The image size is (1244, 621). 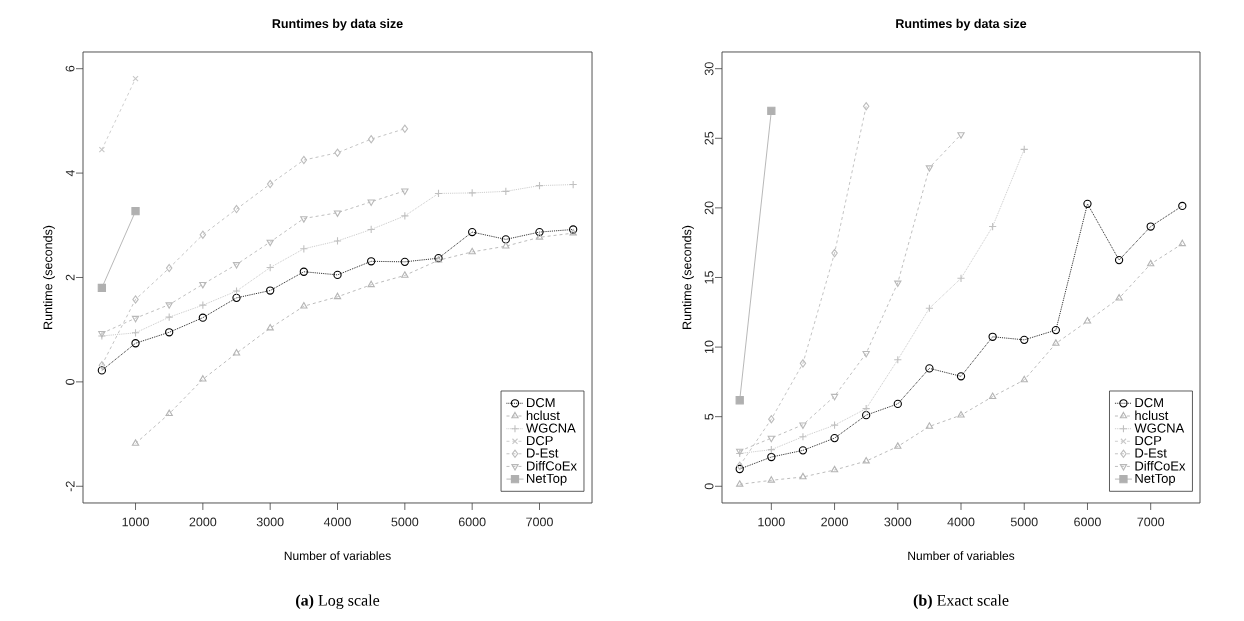 What do you see at coordinates (70, 277) in the screenshot?
I see `y-tick-label: 2` at bounding box center [70, 277].